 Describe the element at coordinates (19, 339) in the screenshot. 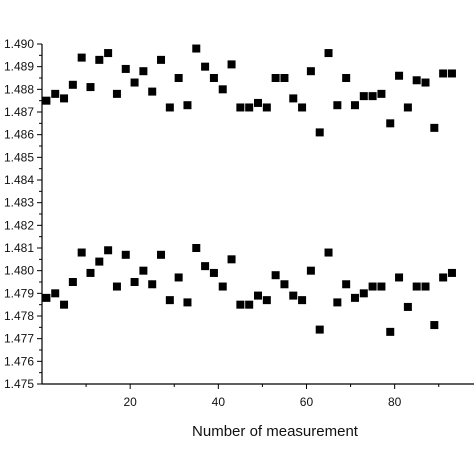

I see `y-tick-label: 1.477` at that location.